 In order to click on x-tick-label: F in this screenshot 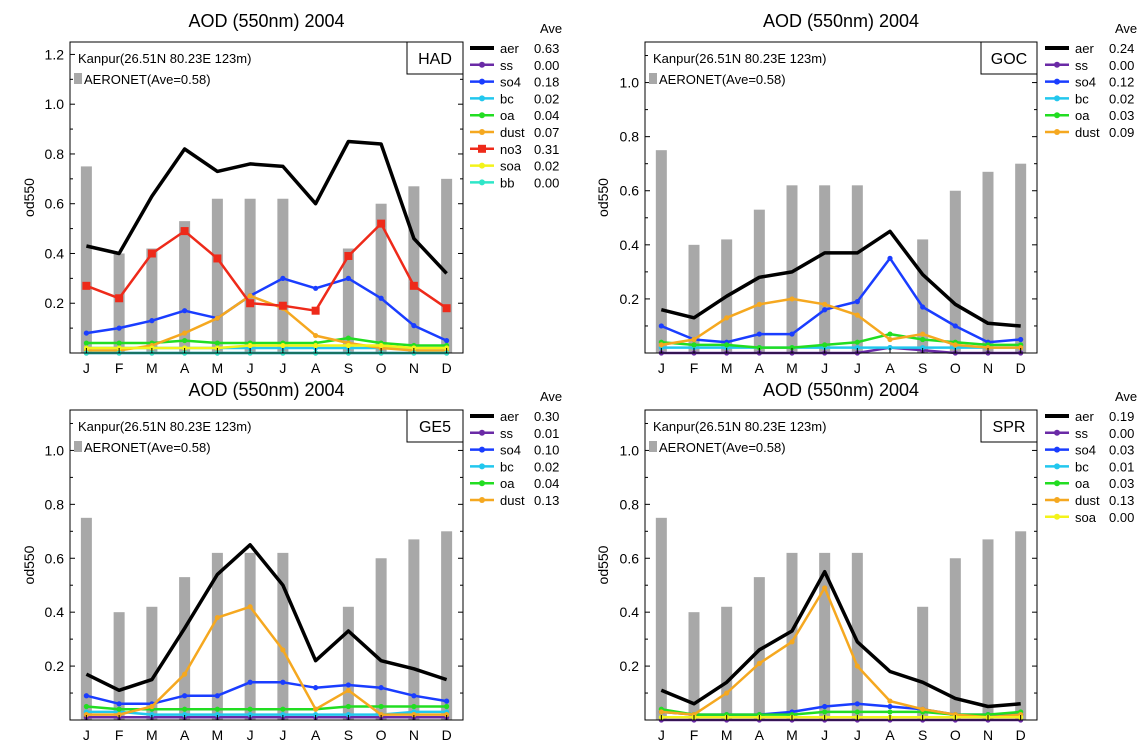, I will do `click(119, 368)`.